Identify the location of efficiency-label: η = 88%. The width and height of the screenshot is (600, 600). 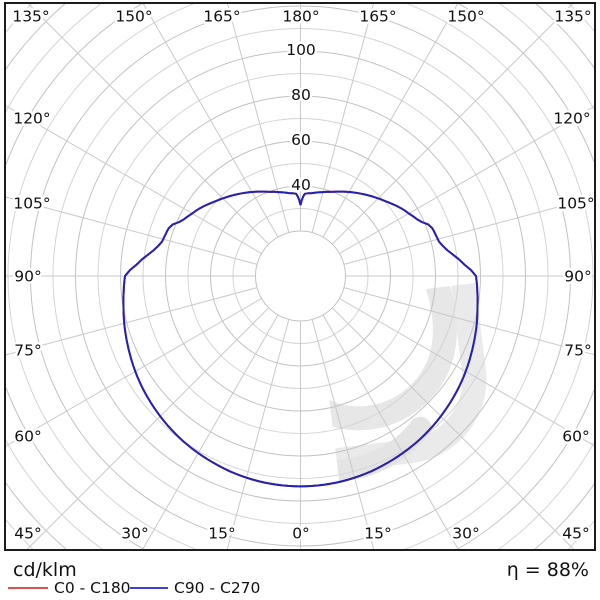
(547, 570).